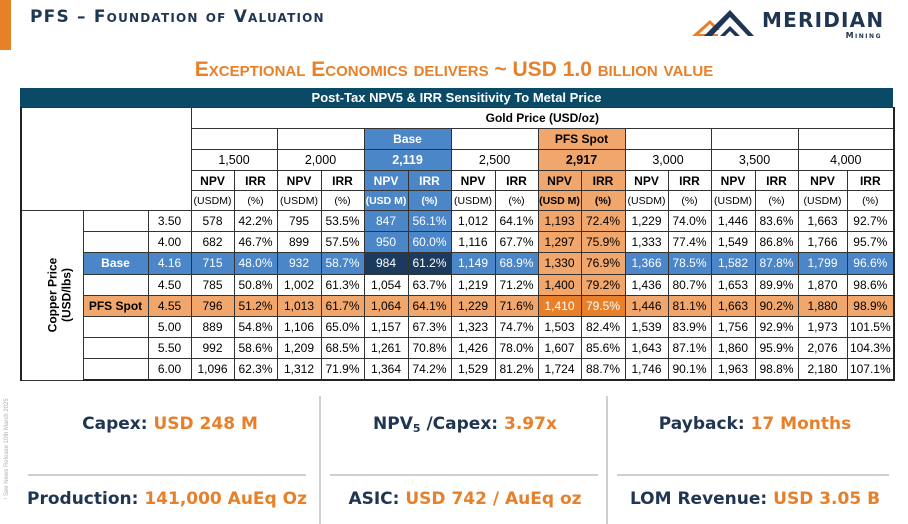 This screenshot has width=908, height=524. What do you see at coordinates (169, 221) in the screenshot?
I see `copper-price: 3.50` at bounding box center [169, 221].